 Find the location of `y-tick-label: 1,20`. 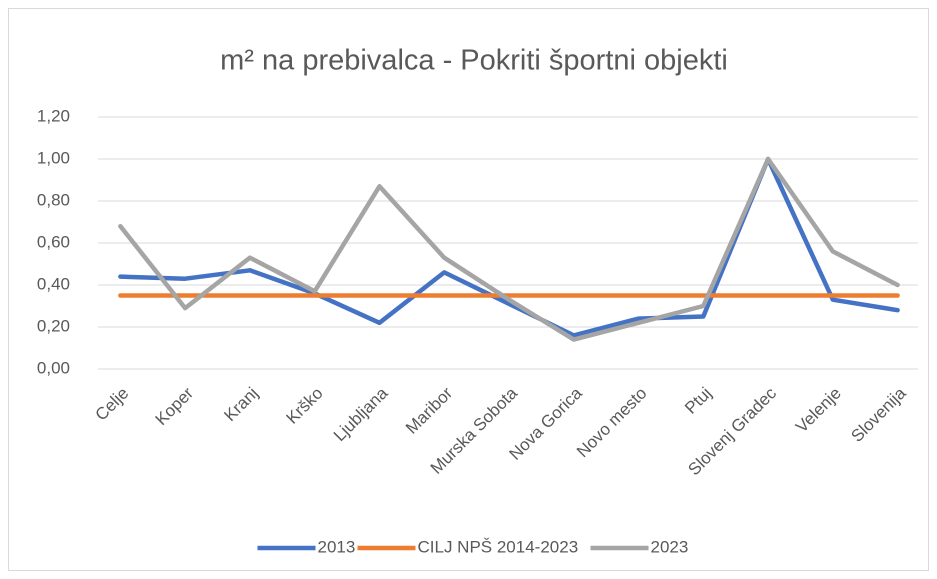

y-tick-label: 1,20 is located at coordinates (53, 115).